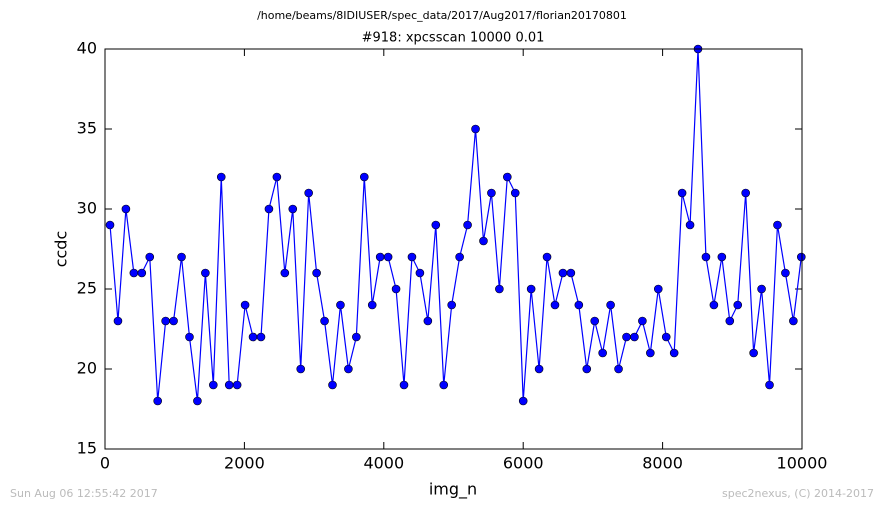  I want to click on x-tick-label: 10000, so click(802, 463).